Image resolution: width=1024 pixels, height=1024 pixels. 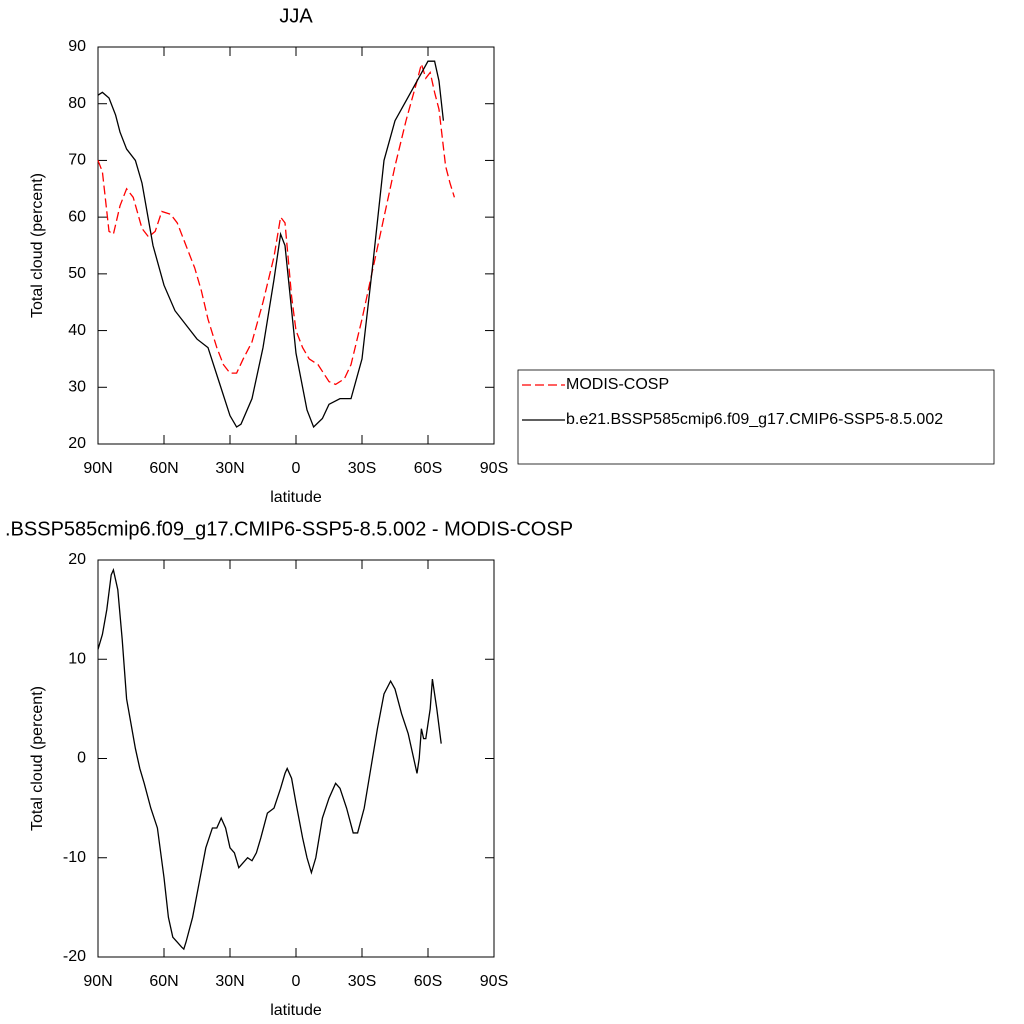 What do you see at coordinates (77, 46) in the screenshot?
I see `y-tick-label: 90` at bounding box center [77, 46].